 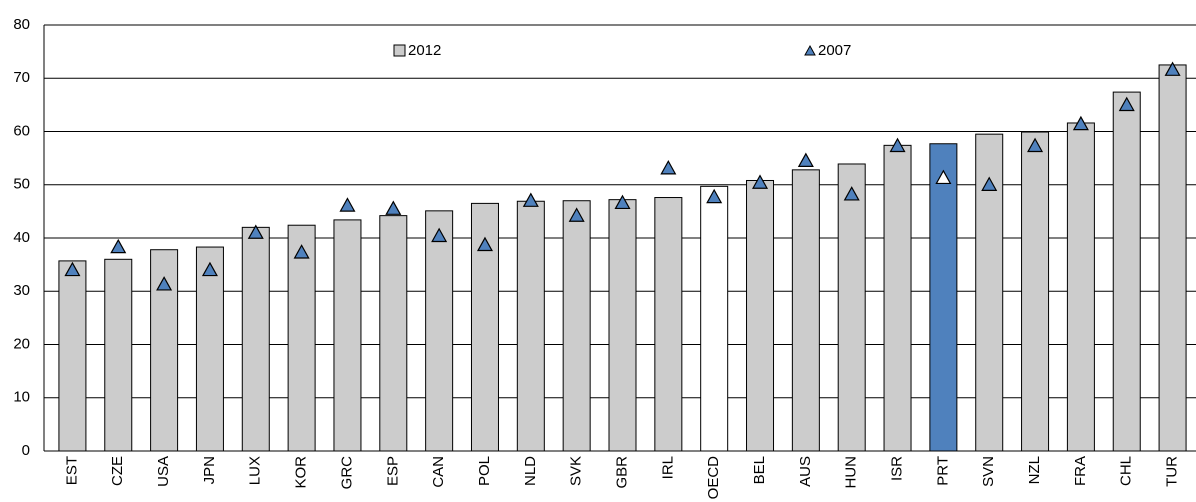 What do you see at coordinates (255, 470) in the screenshot?
I see `x-tick-label: LUX` at bounding box center [255, 470].